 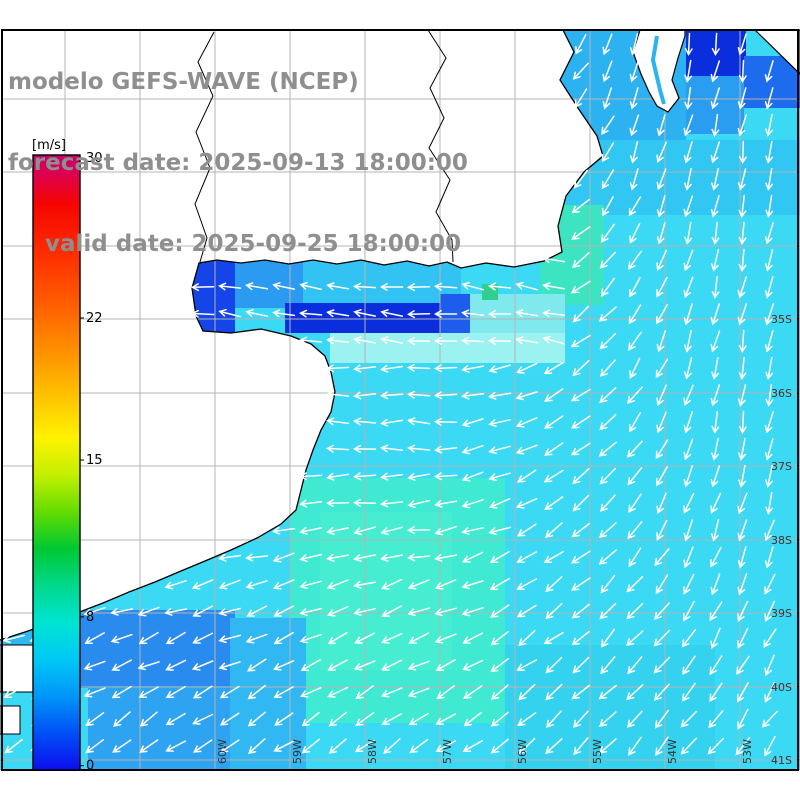 I want to click on latitude-label: 37S, so click(x=781, y=466).